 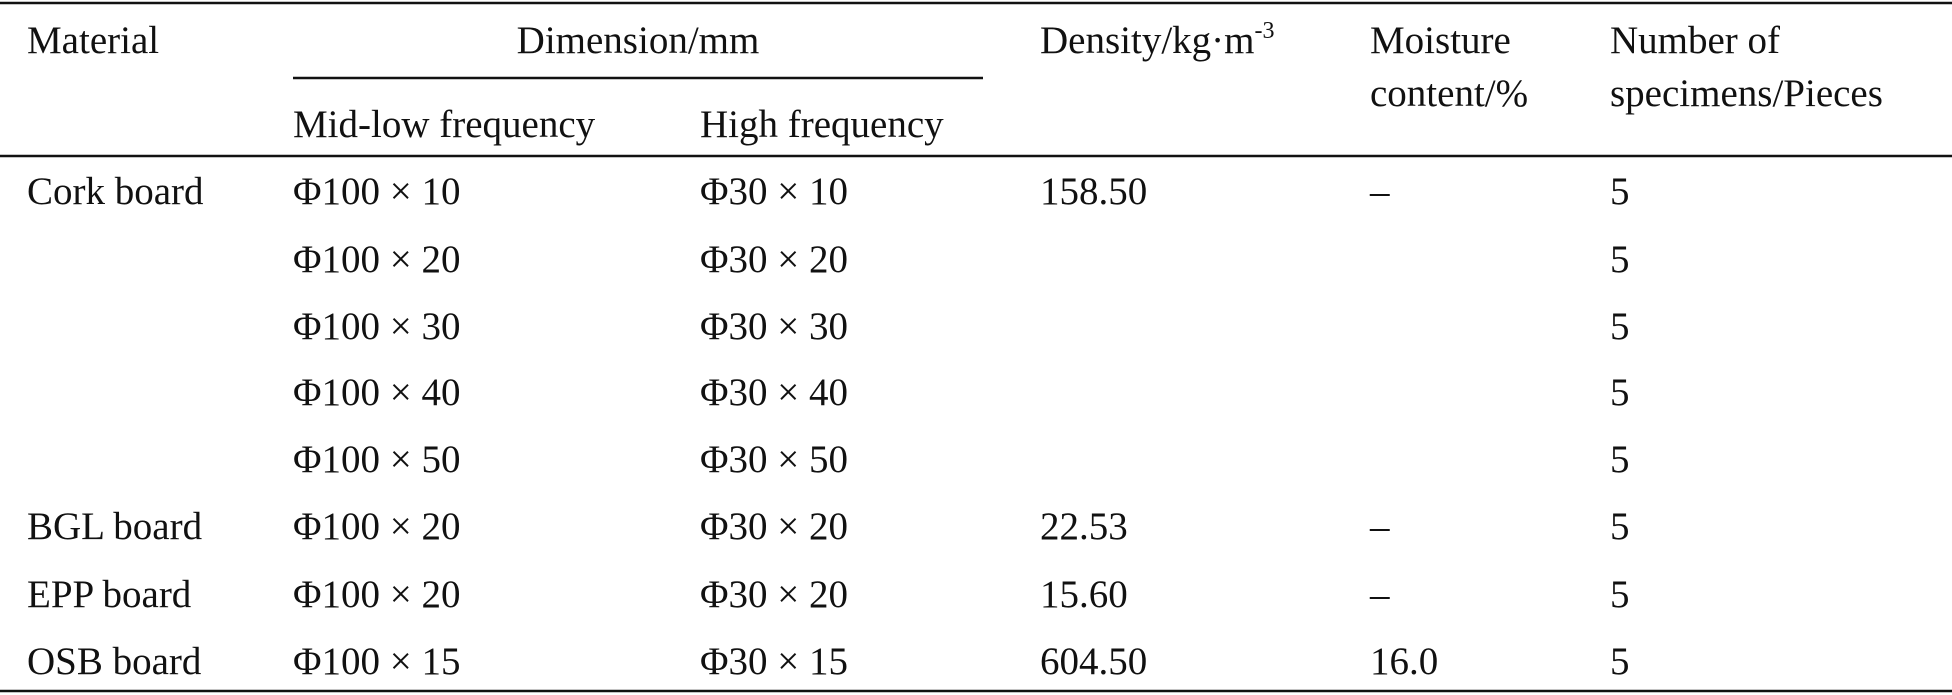 I want to click on table-cell: Φ100 × 50, so click(x=377, y=459).